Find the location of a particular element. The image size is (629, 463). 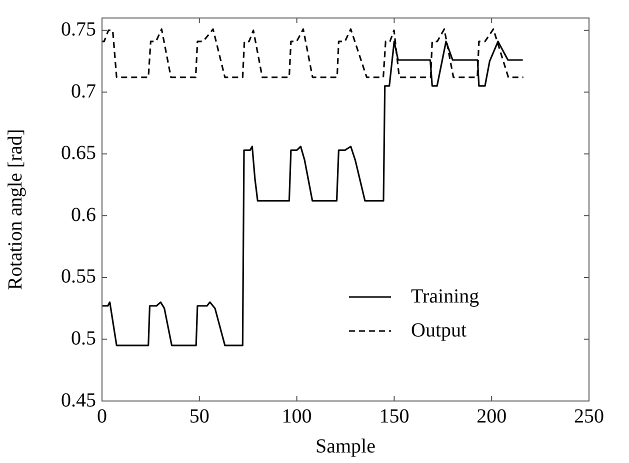

y-tick-label: 0.65 is located at coordinates (78, 153).